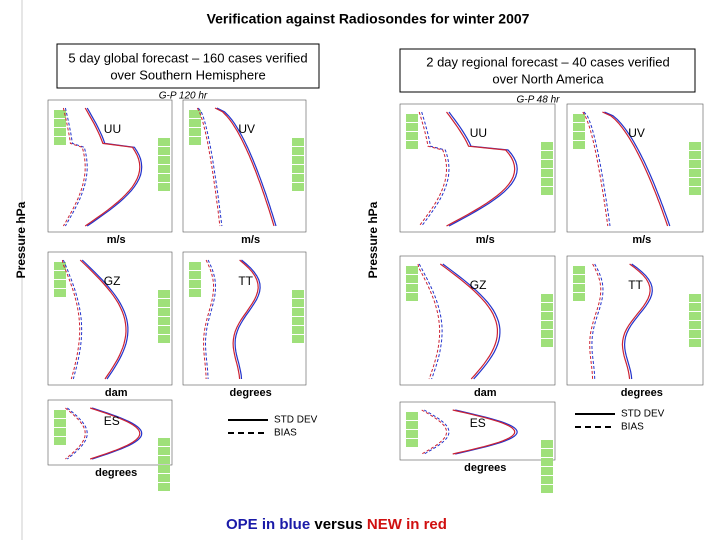 The image size is (720, 540). Describe the element at coordinates (548, 78) in the screenshot. I see `section-box-line: over North America` at that location.